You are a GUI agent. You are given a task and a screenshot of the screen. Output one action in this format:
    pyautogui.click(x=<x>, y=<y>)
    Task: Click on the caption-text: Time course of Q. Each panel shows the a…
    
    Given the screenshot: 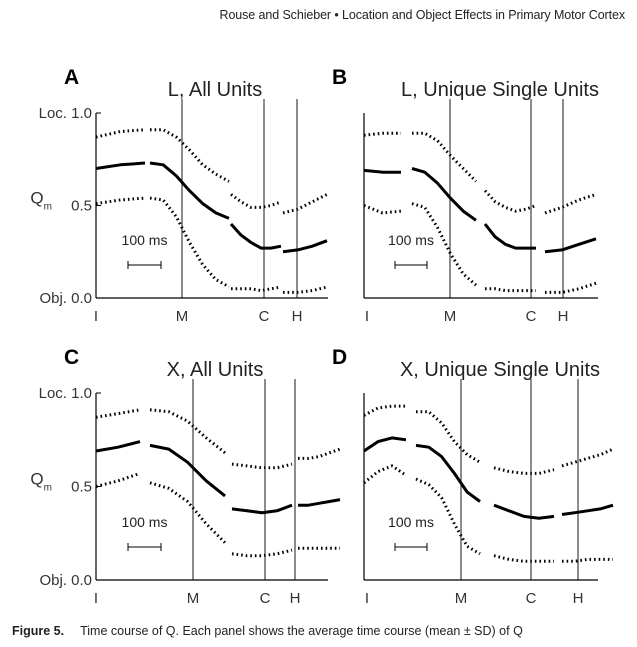 What is the action you would take?
    pyautogui.click(x=301, y=631)
    